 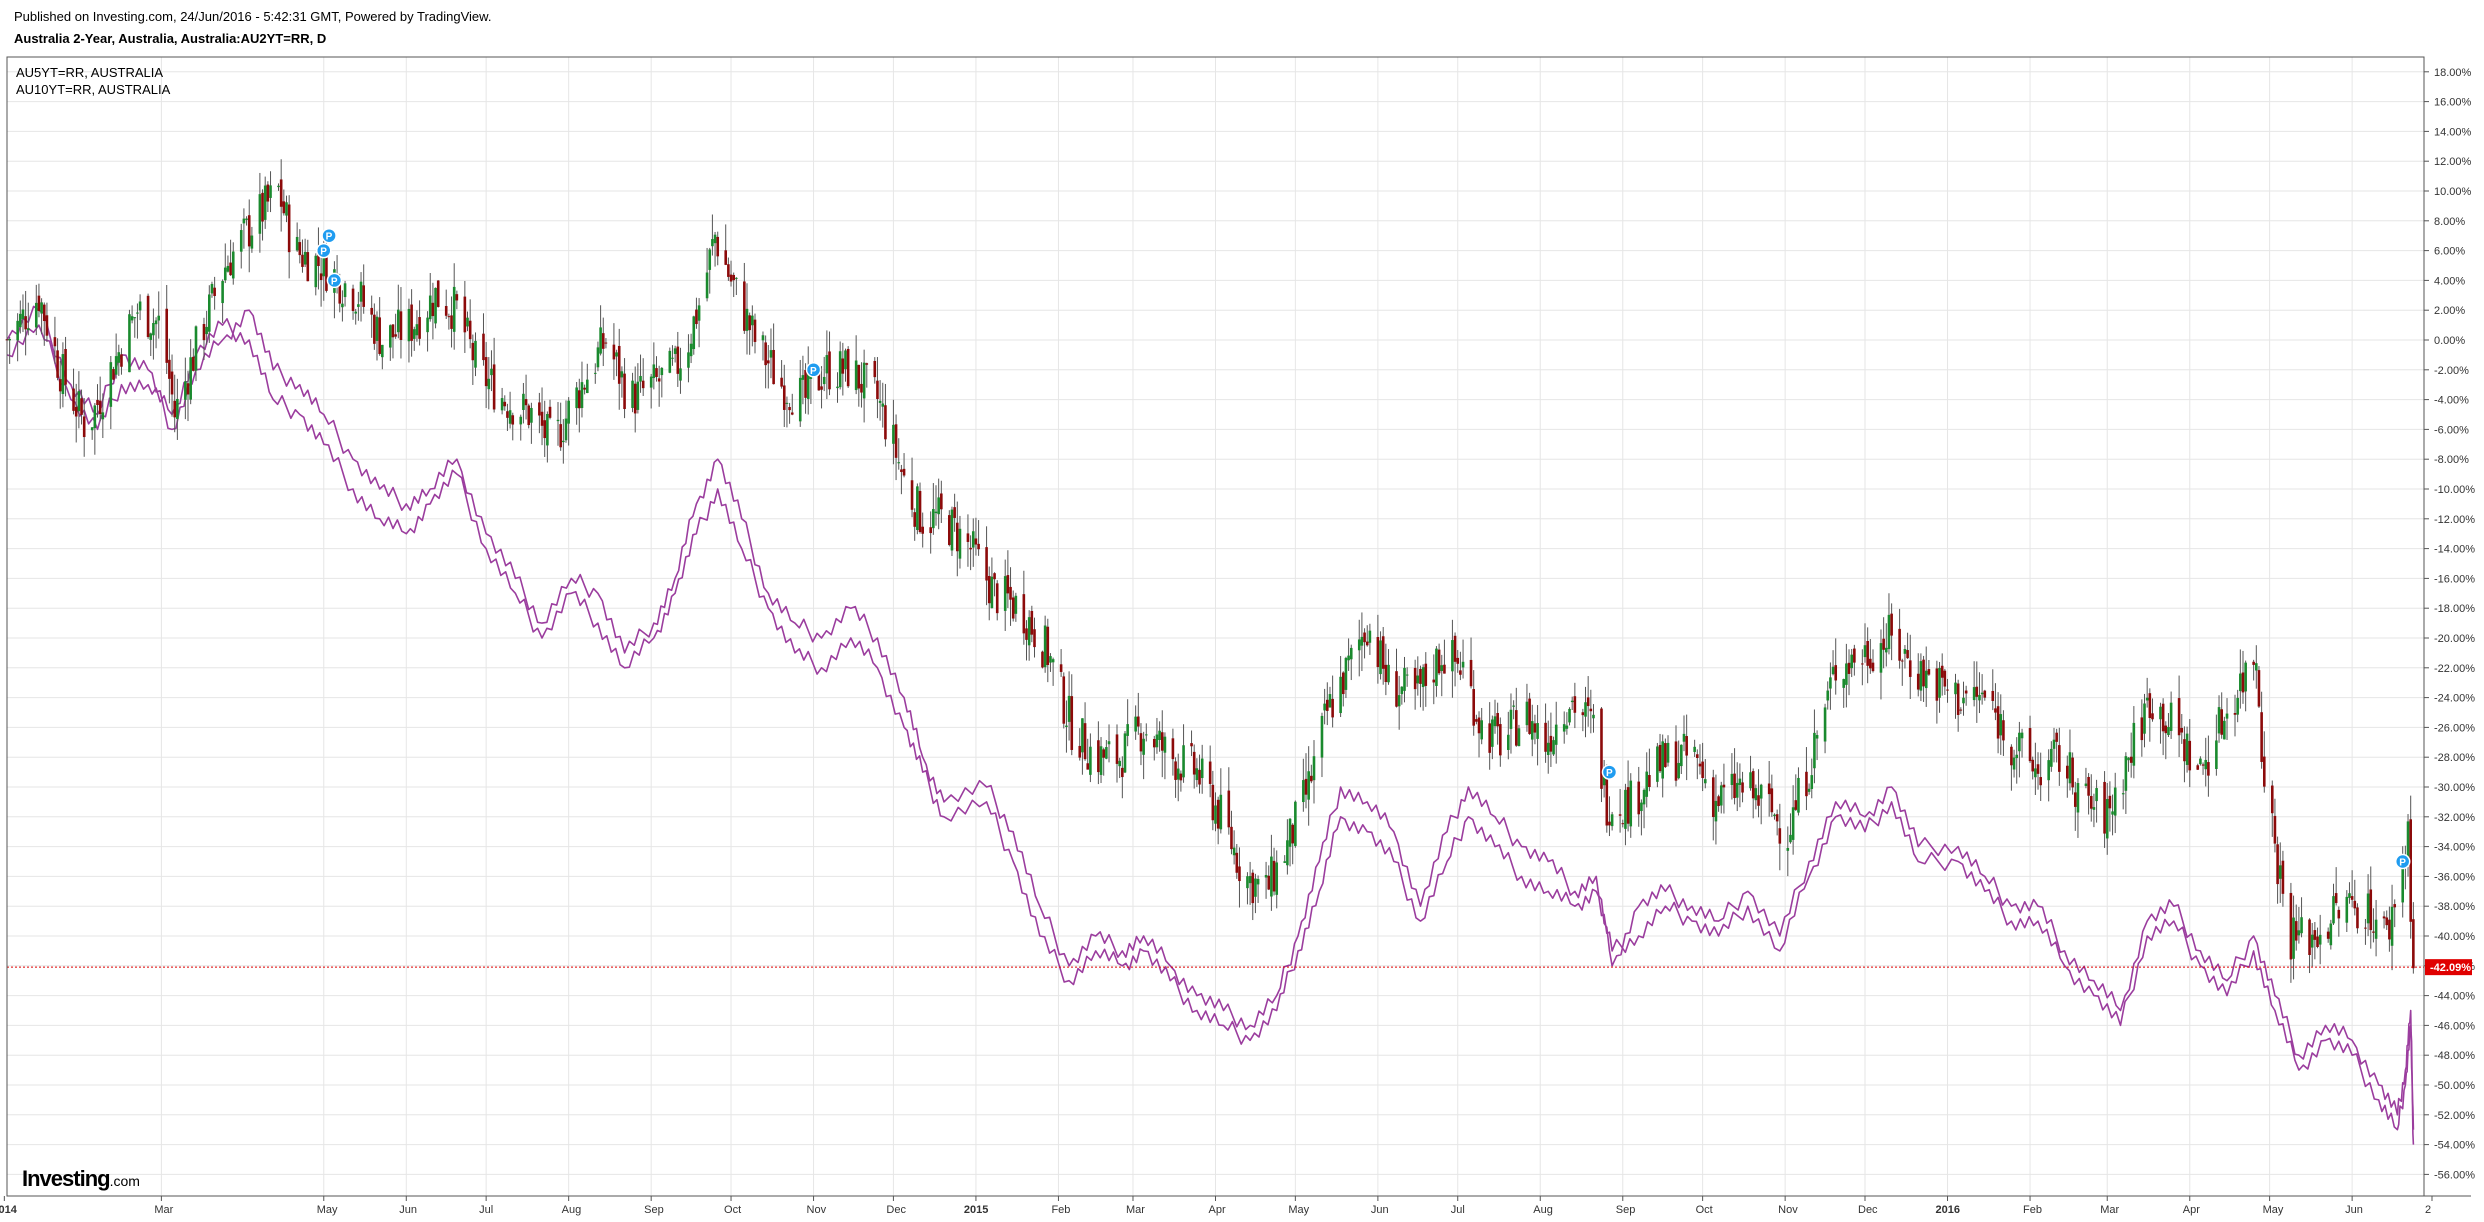 What do you see at coordinates (2454, 579) in the screenshot?
I see `y-tick-label: -16.00%` at bounding box center [2454, 579].